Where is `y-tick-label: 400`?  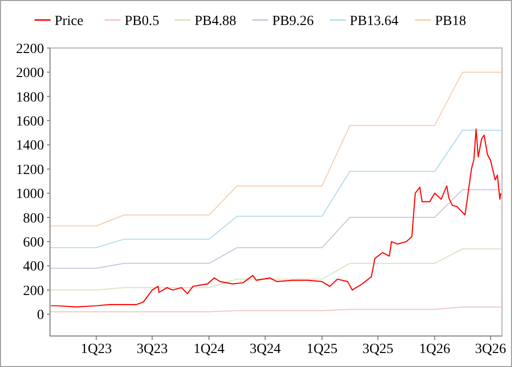 y-tick-label: 400 is located at coordinates (33, 267).